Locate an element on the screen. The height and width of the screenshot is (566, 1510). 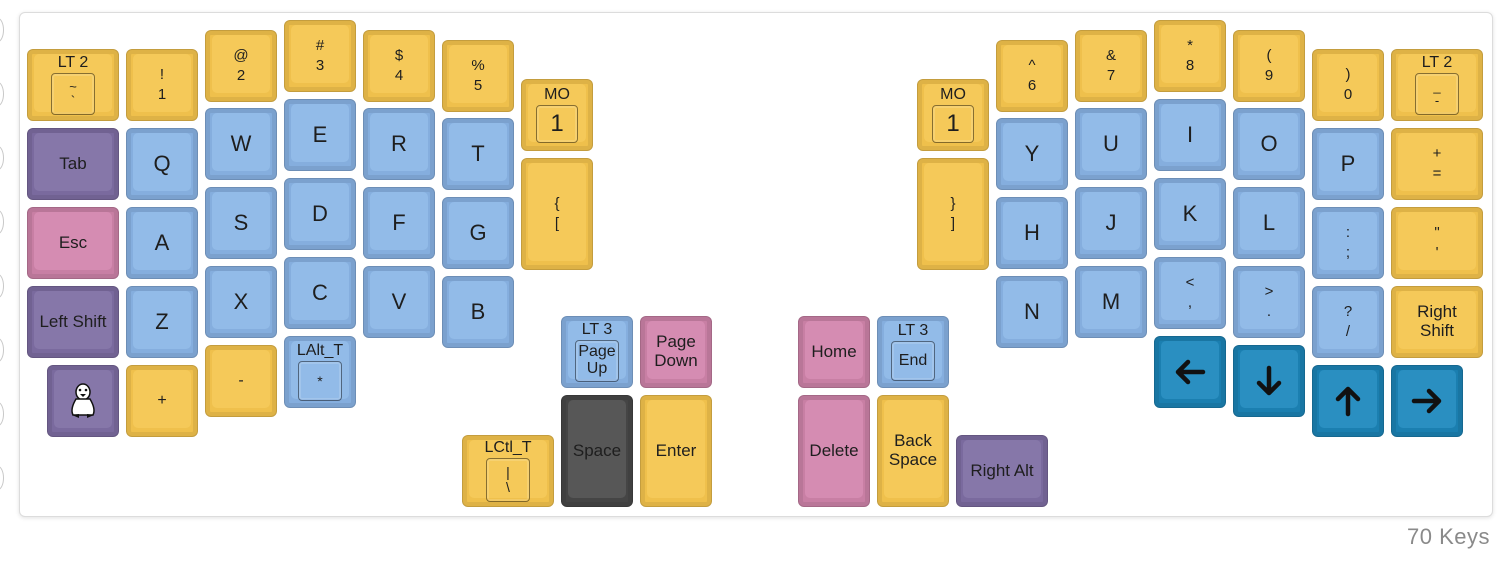
key-esc: Esc is located at coordinates (73, 243).